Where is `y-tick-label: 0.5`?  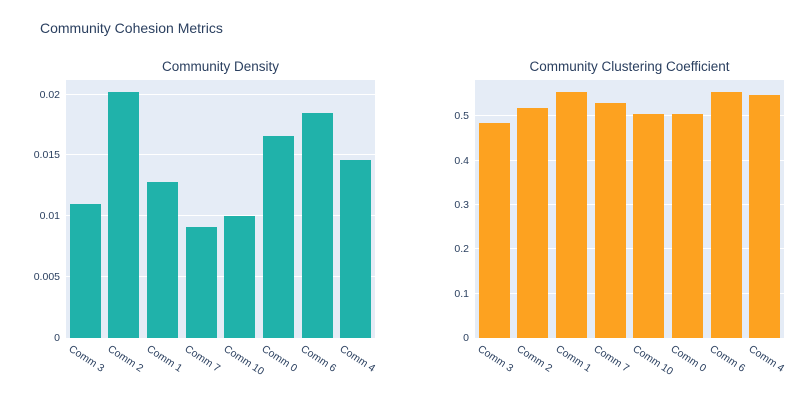 y-tick-label: 0.5 is located at coordinates (461, 116).